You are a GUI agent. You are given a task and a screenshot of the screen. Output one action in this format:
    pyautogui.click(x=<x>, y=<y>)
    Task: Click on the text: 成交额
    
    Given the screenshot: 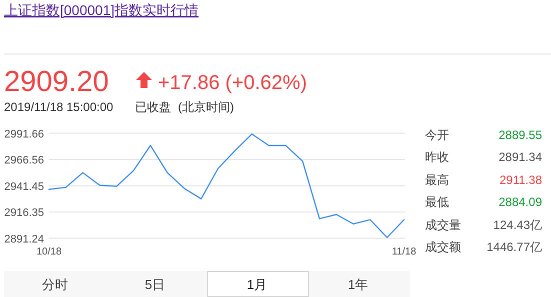 What is the action you would take?
    pyautogui.click(x=443, y=247)
    